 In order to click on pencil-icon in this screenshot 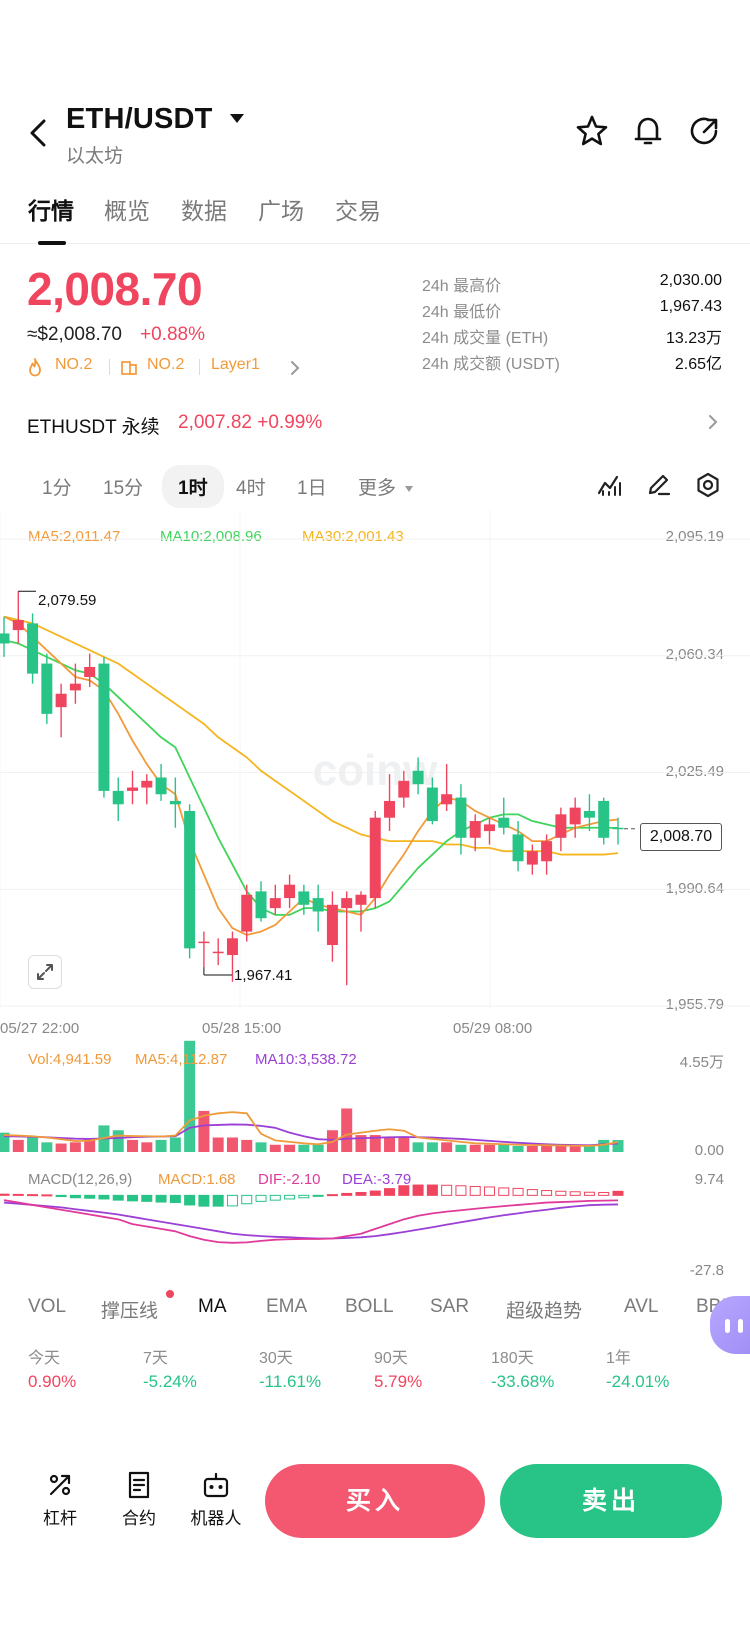, I will do `click(659, 485)`.